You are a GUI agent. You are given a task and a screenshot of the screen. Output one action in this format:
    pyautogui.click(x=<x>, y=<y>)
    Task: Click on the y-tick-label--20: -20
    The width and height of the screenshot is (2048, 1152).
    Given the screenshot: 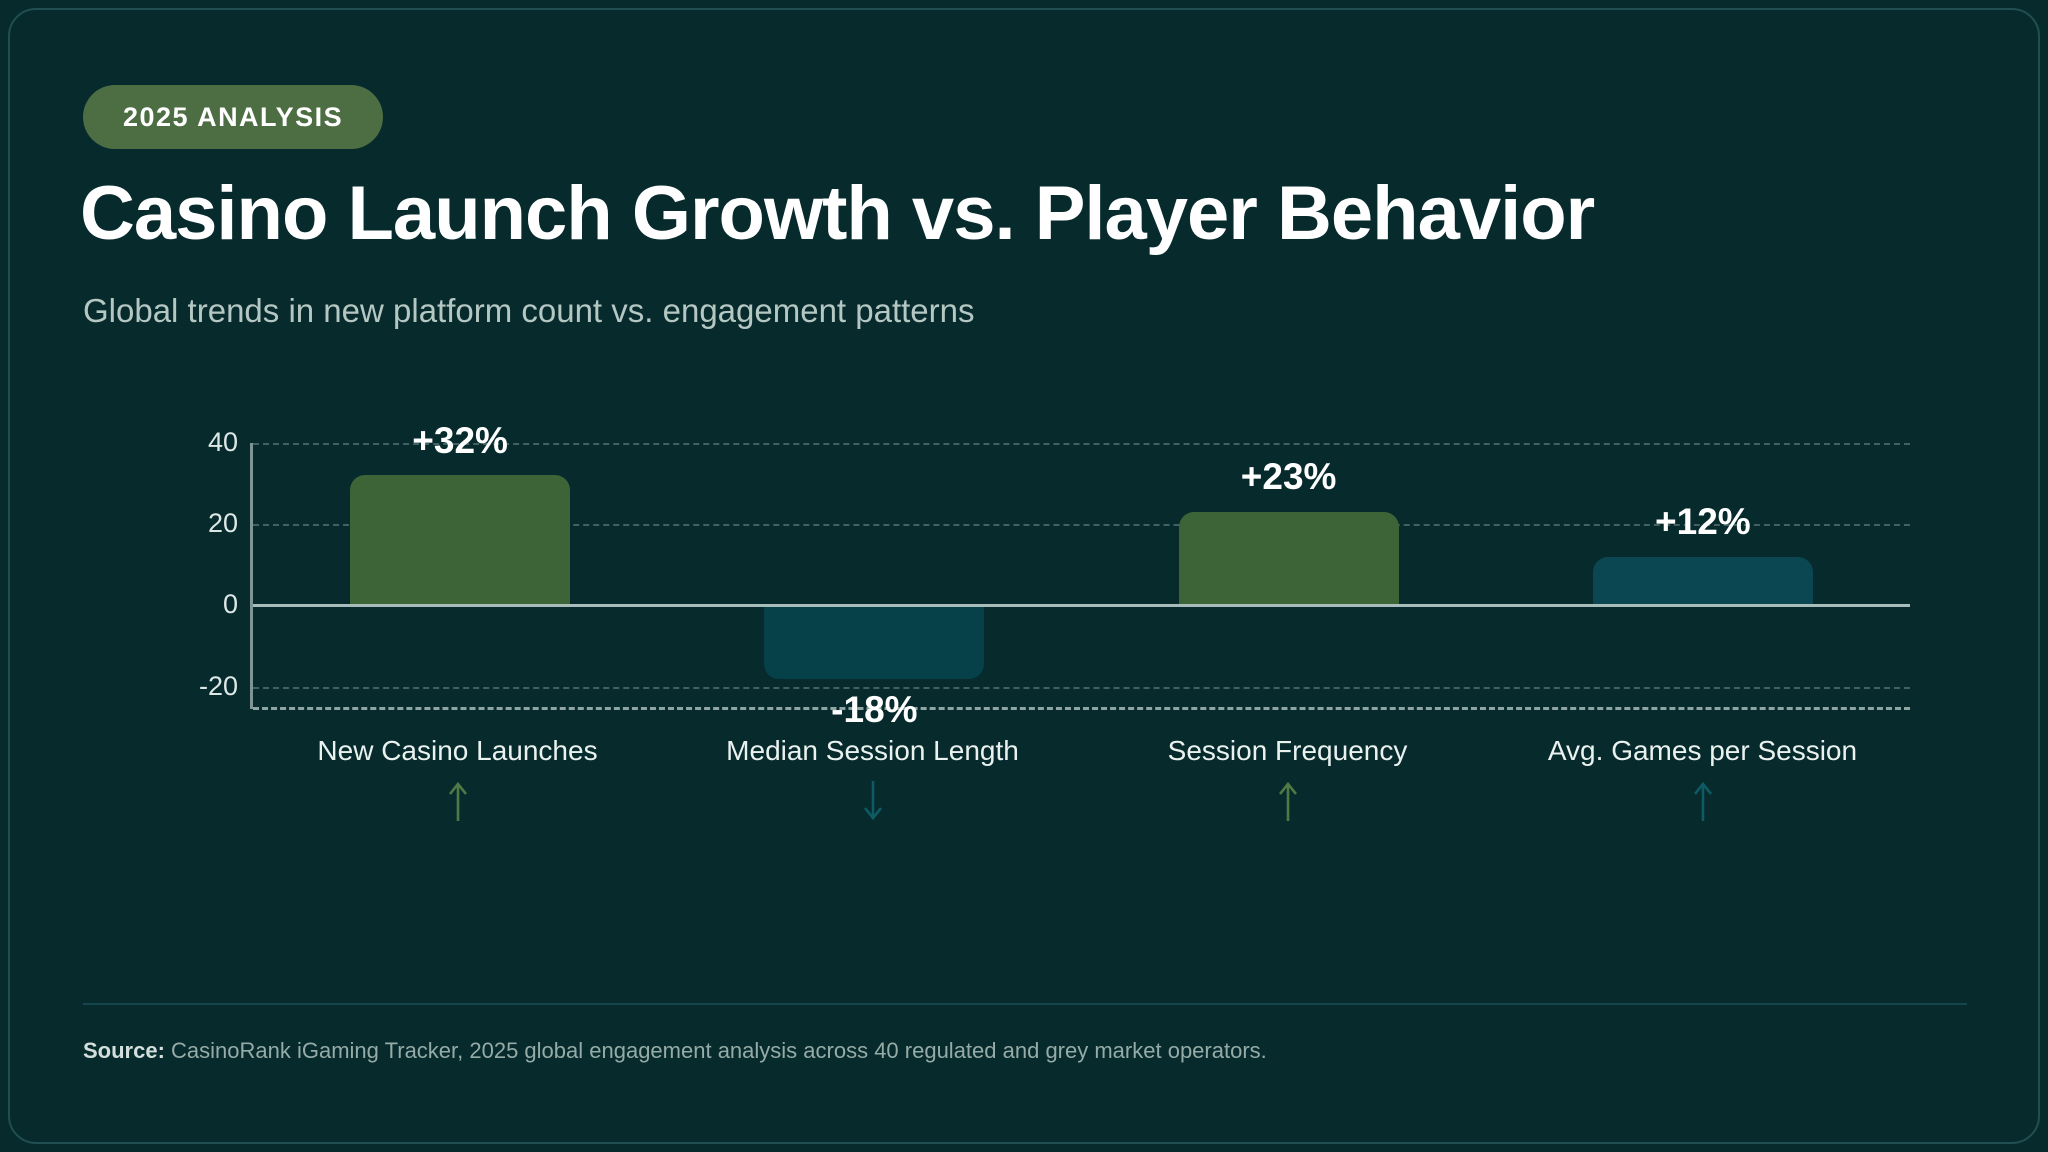 What is the action you would take?
    pyautogui.click(x=218, y=685)
    